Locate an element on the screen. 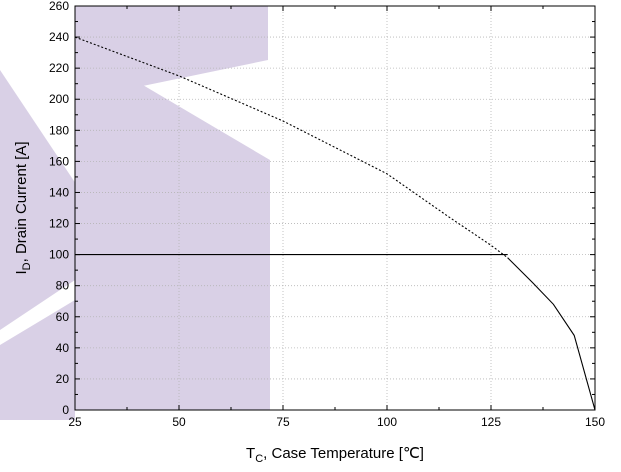 This screenshot has height=472, width=621. y-tick-label: 160 is located at coordinates (59, 161).